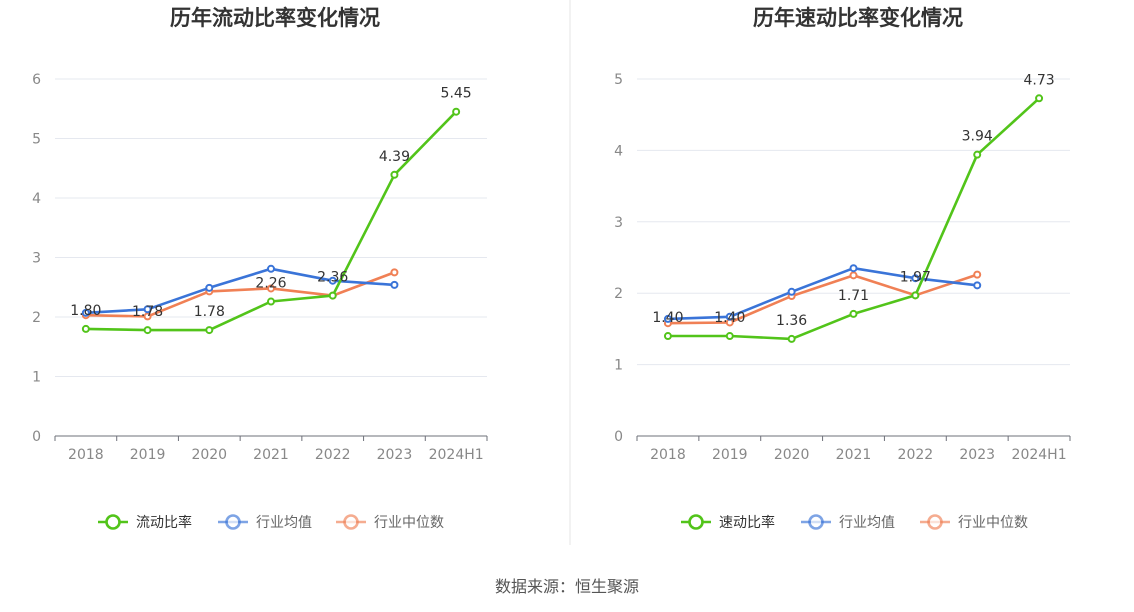 The image size is (1134, 612). Describe the element at coordinates (567, 586) in the screenshot. I see `data-source-label: 数据来源：恒生聚源` at that location.